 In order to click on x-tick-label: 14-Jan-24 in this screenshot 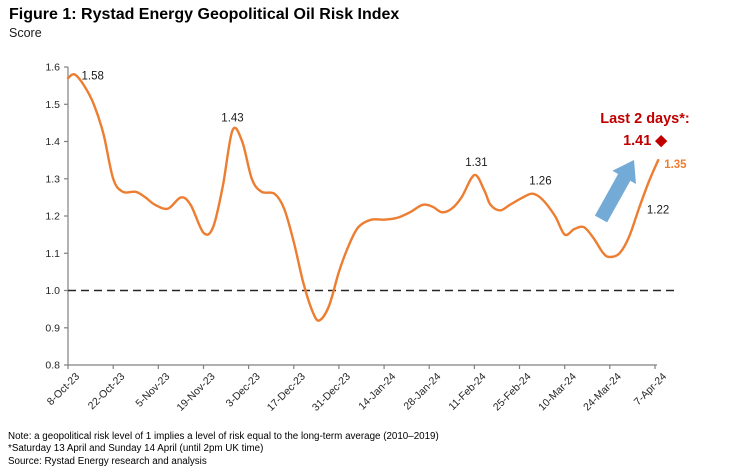, I will do `click(377, 392)`.